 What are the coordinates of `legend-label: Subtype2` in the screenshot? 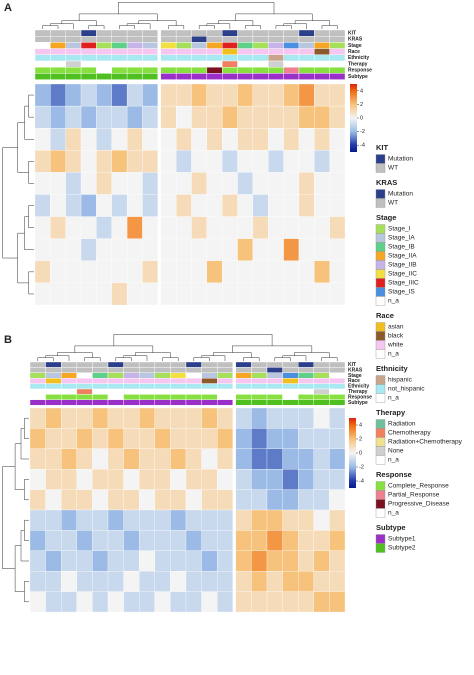 It's located at (402, 548).